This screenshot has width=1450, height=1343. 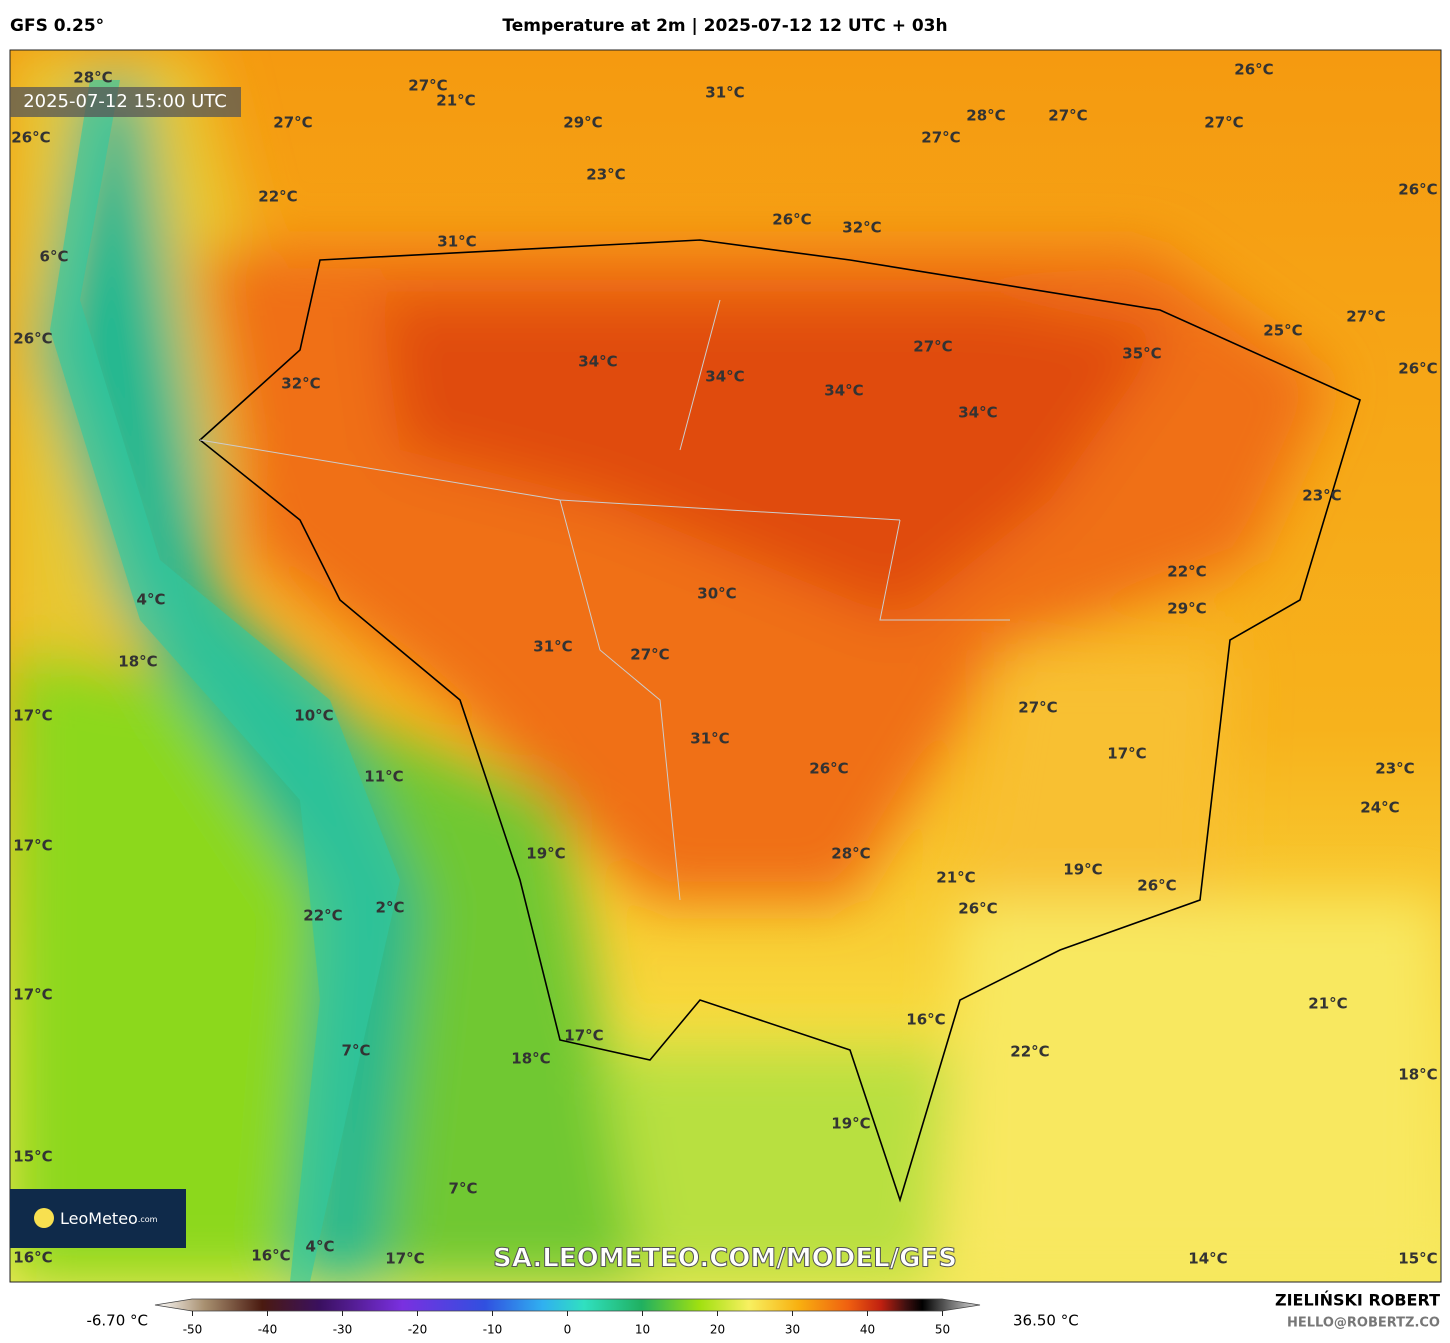 I want to click on temperature-label: 14°C, so click(x=1207, y=1259).